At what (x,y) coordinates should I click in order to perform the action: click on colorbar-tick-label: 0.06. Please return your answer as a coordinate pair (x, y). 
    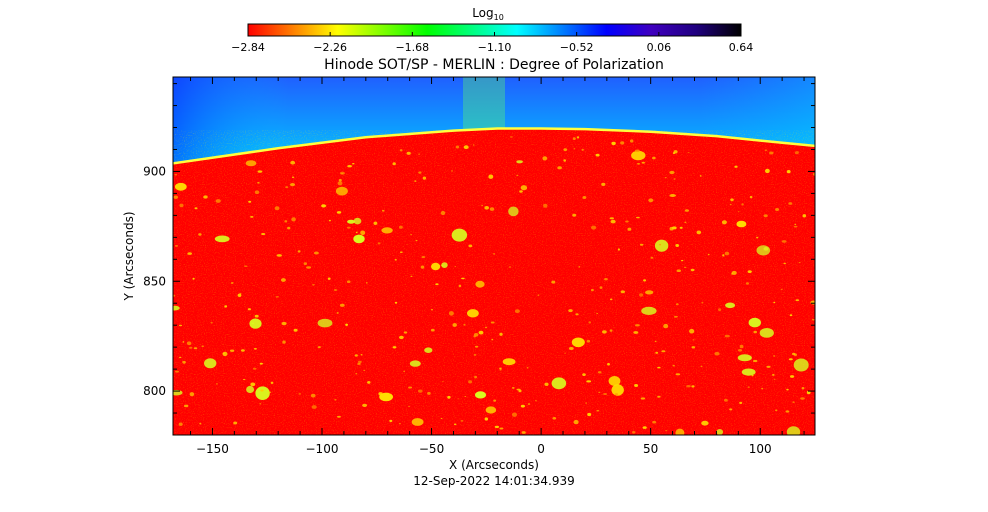
    Looking at the image, I should click on (659, 47).